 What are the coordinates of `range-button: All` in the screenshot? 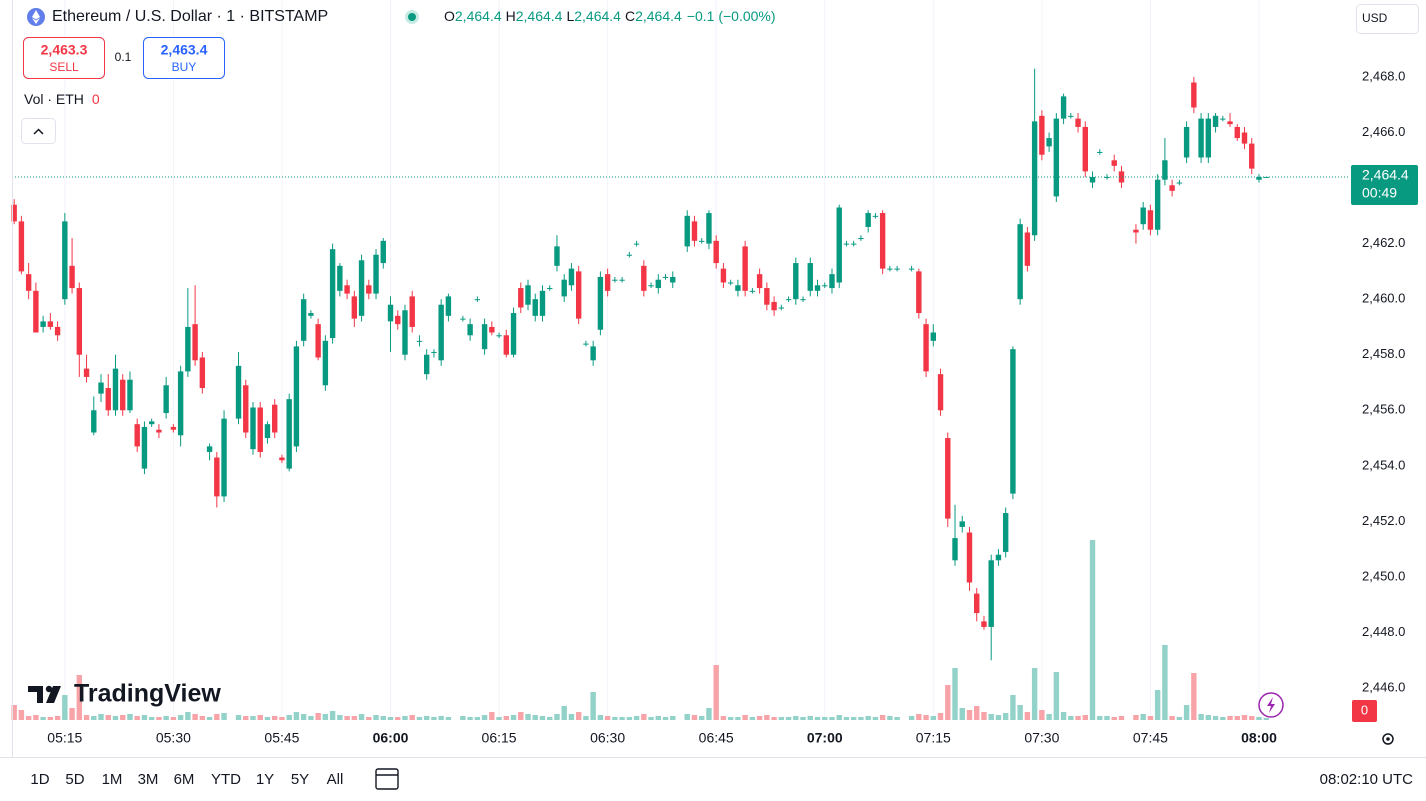 It's located at (335, 779).